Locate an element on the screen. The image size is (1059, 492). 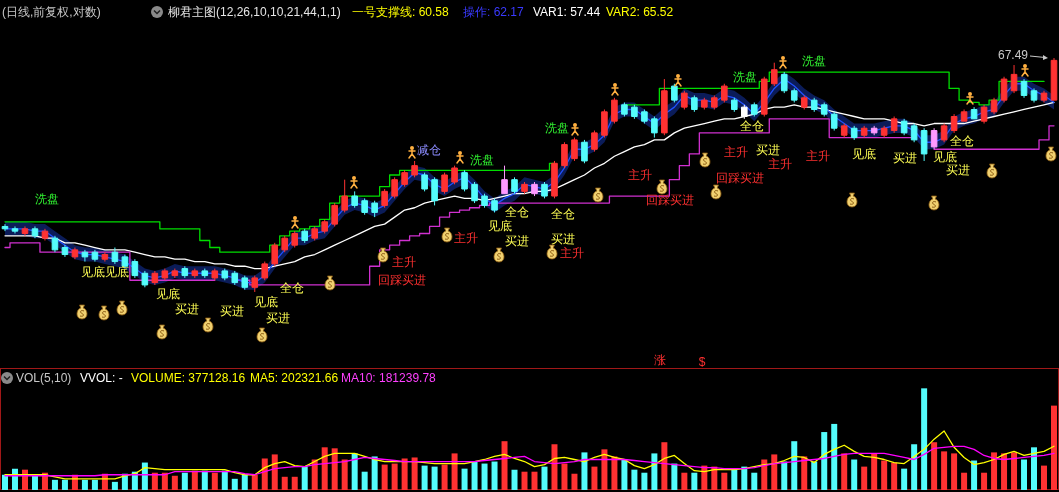
annotation: 买进 is located at coordinates (563, 239).